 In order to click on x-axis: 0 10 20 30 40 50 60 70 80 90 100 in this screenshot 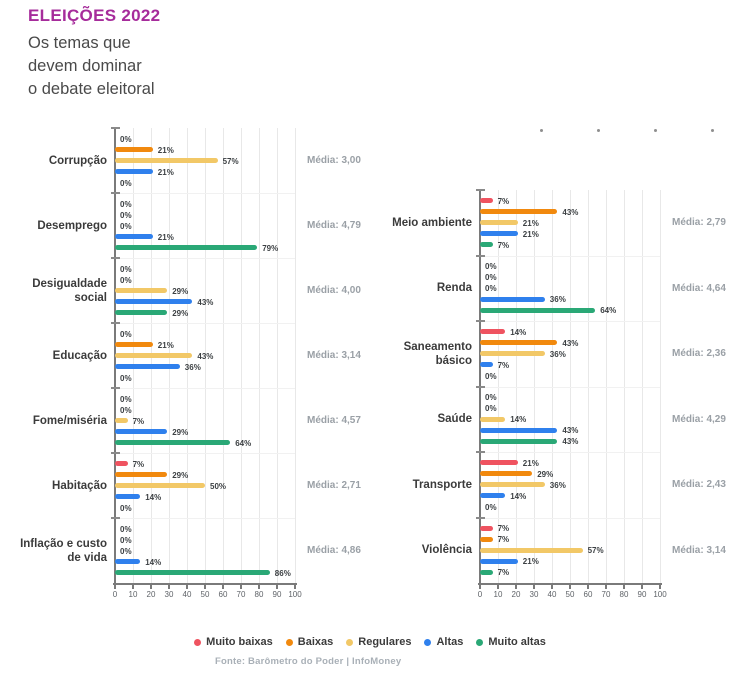, I will do `click(572, 592)`.